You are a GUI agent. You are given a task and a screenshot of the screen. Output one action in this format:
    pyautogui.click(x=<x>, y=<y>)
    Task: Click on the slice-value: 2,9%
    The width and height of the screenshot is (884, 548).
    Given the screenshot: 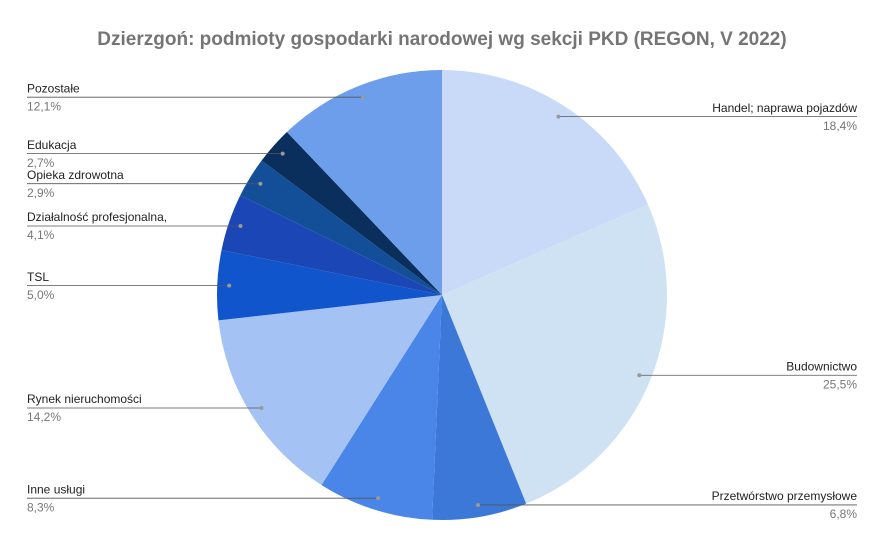 What is the action you would take?
    pyautogui.click(x=41, y=193)
    